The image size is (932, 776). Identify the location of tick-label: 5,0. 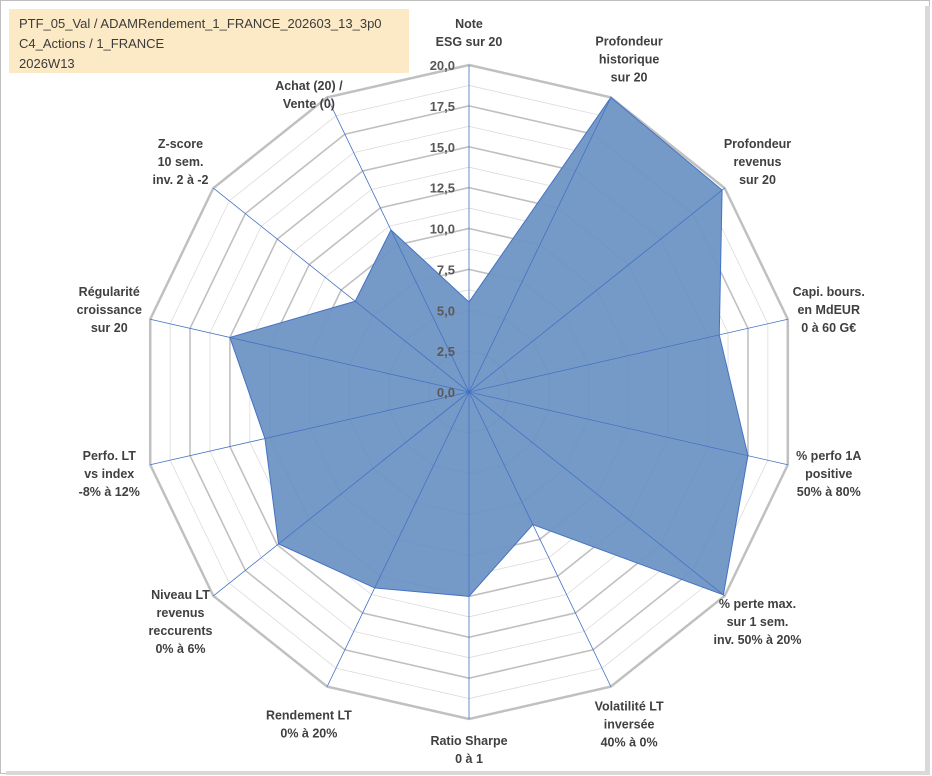
(446, 310).